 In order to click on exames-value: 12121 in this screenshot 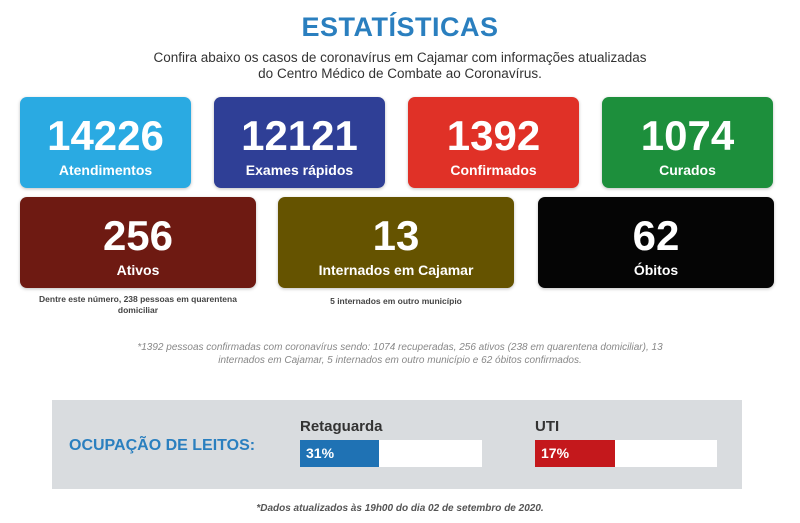, I will do `click(299, 135)`.